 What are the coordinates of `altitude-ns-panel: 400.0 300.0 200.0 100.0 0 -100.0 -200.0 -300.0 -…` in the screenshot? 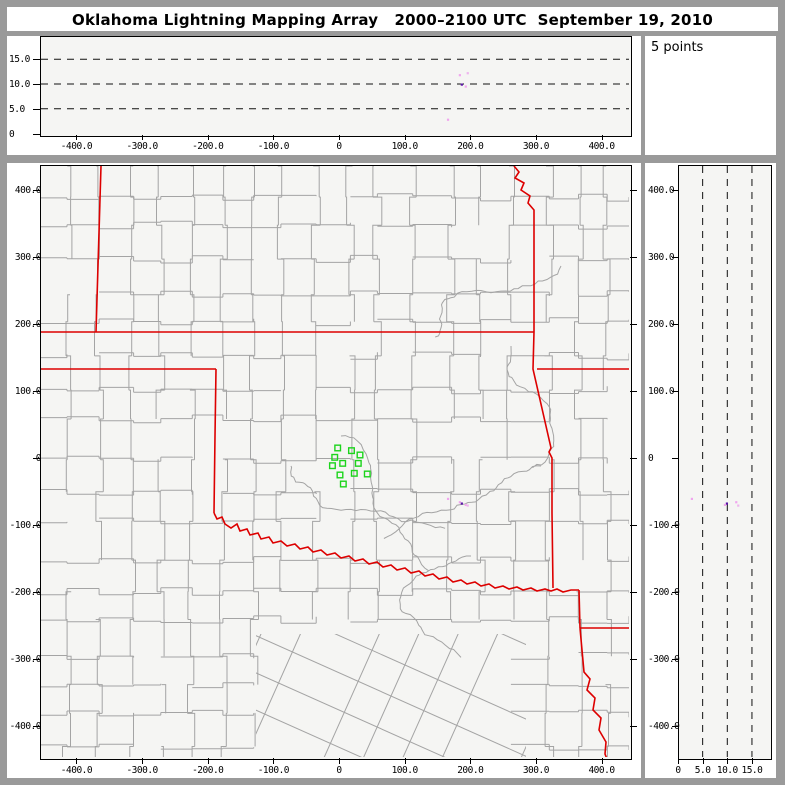 It's located at (710, 470).